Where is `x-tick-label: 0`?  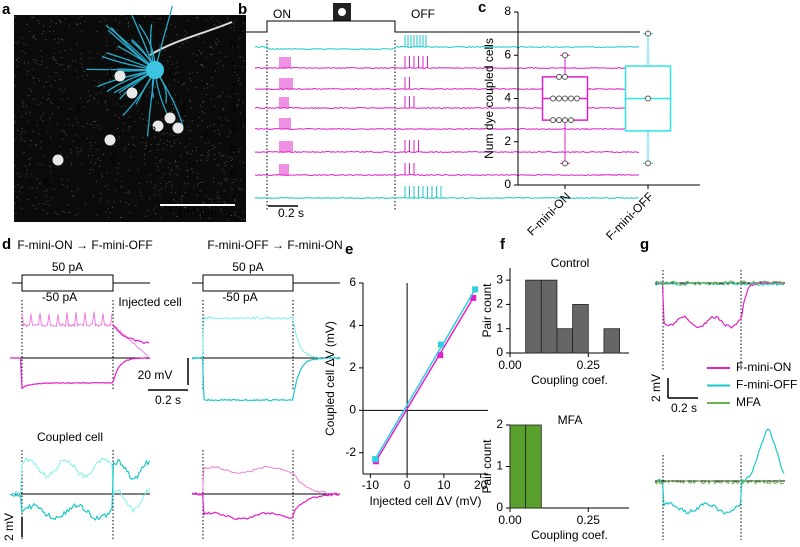 x-tick-label: 0 is located at coordinates (407, 485).